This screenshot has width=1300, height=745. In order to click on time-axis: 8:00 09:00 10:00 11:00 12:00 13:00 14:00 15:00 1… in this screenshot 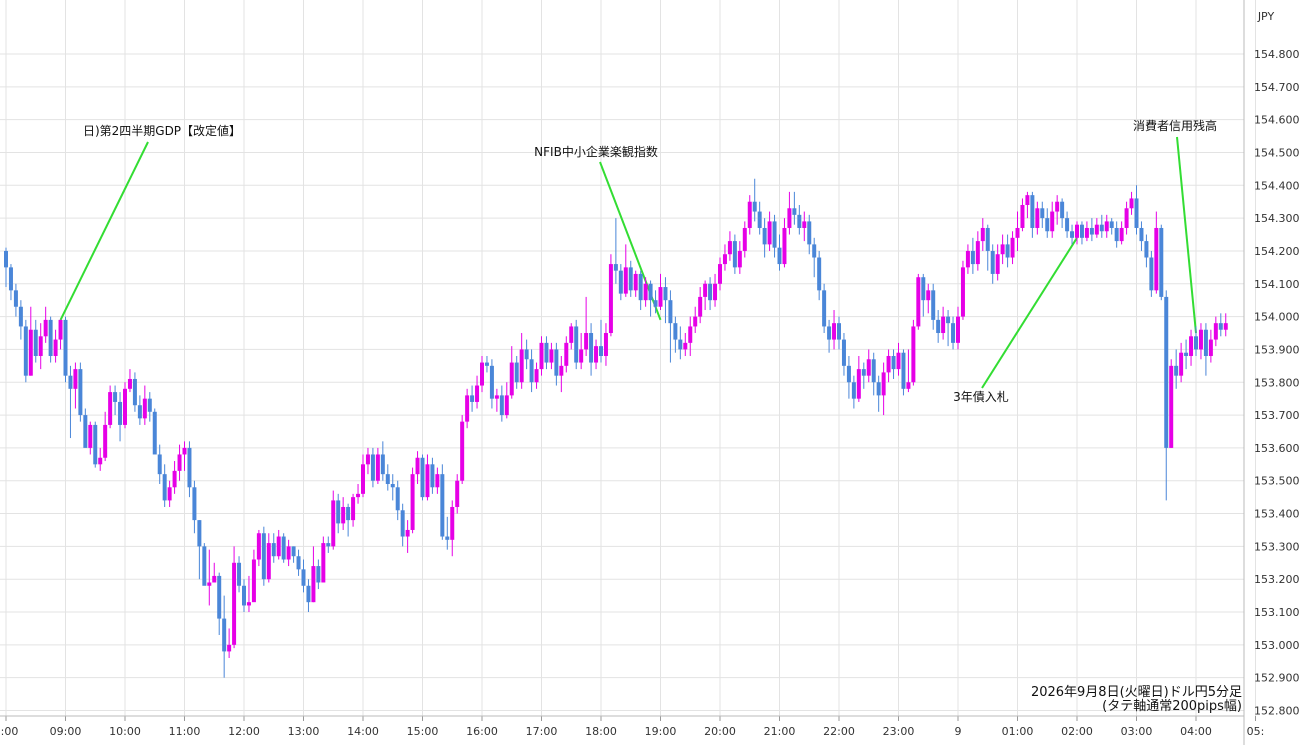, I will do `click(632, 726)`.